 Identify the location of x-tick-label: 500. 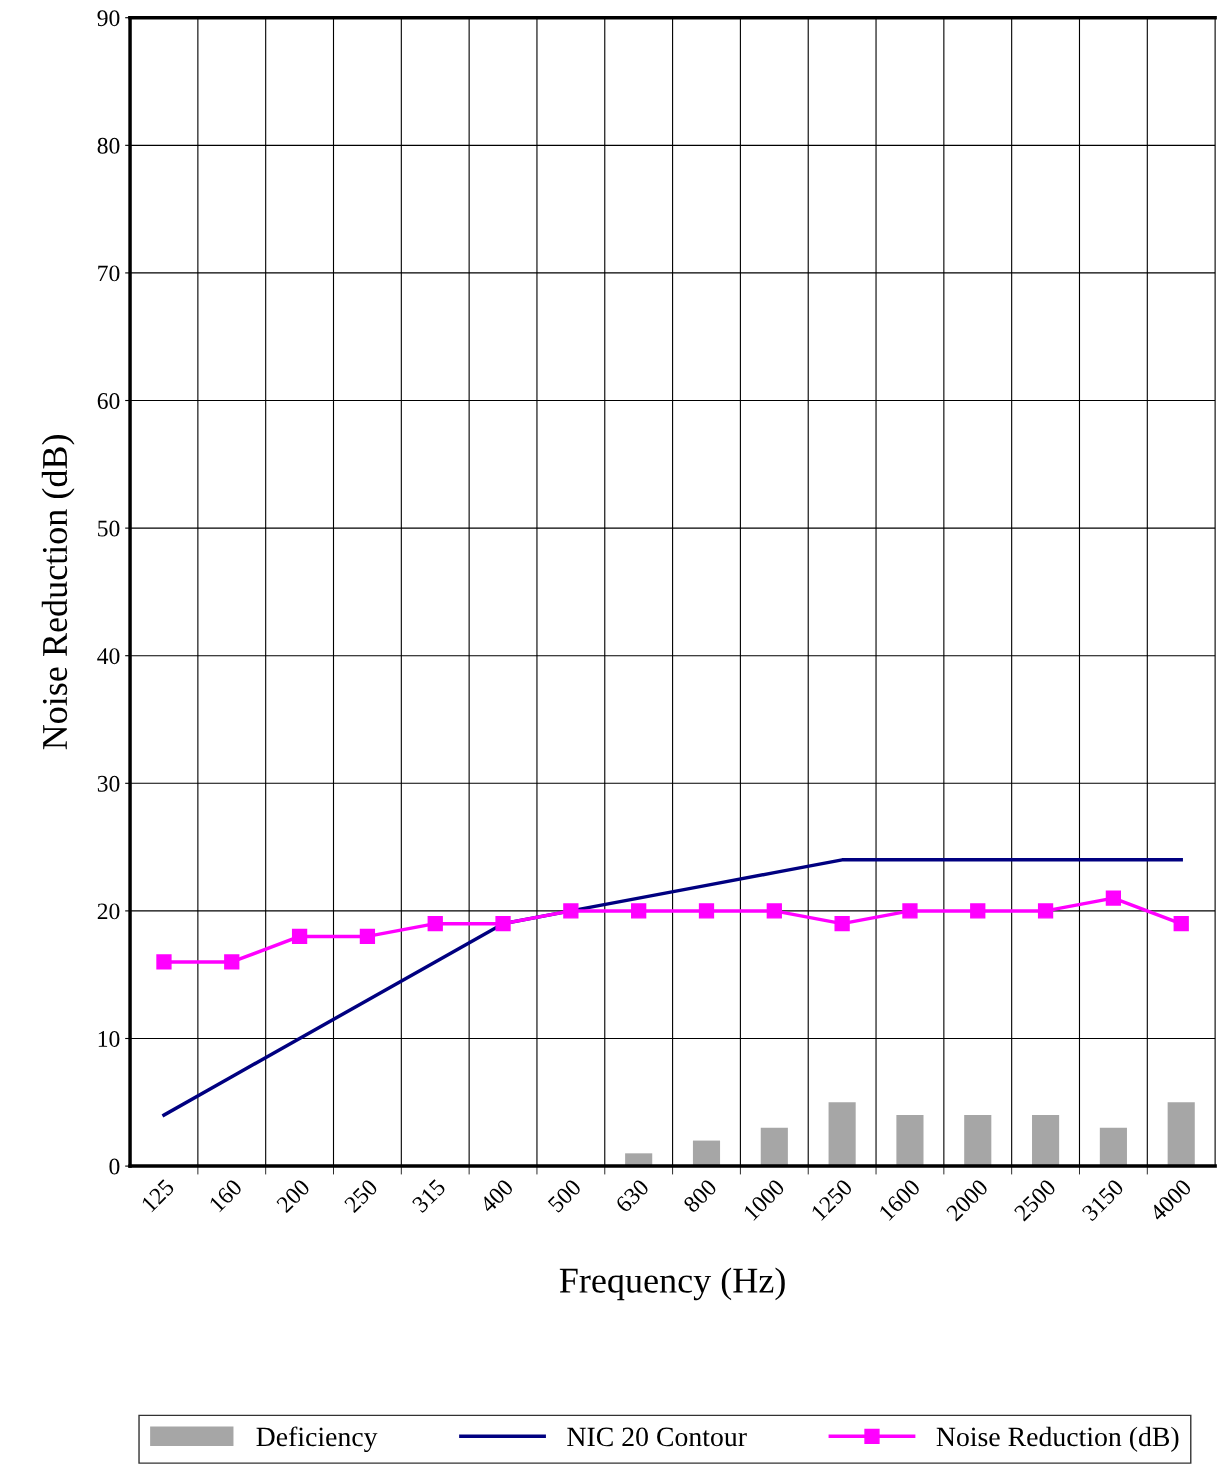
(564, 1196).